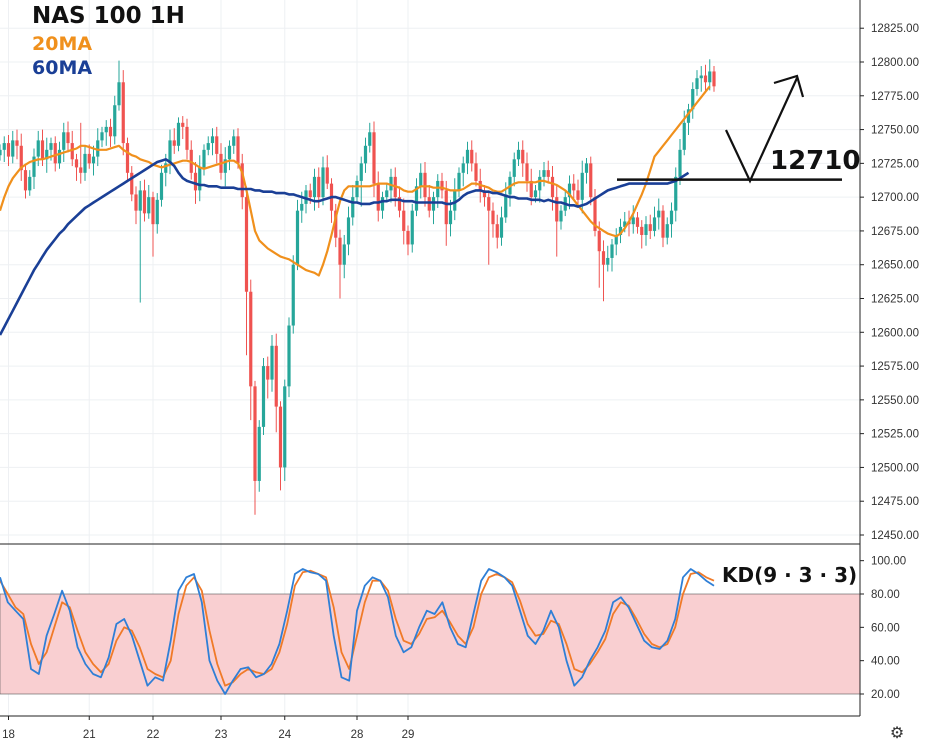  What do you see at coordinates (153, 735) in the screenshot?
I see `x-tick-label: 22` at bounding box center [153, 735].